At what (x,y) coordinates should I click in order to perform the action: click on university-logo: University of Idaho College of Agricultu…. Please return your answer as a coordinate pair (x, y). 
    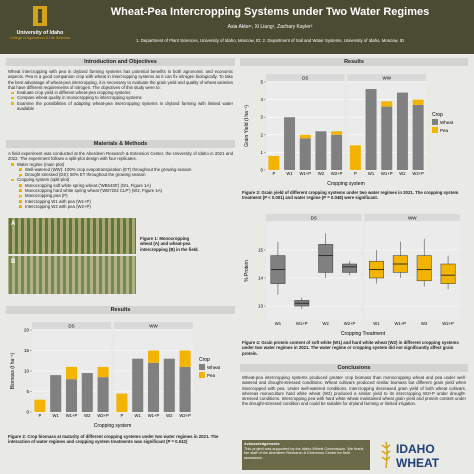
    Looking at the image, I should click on (40, 23).